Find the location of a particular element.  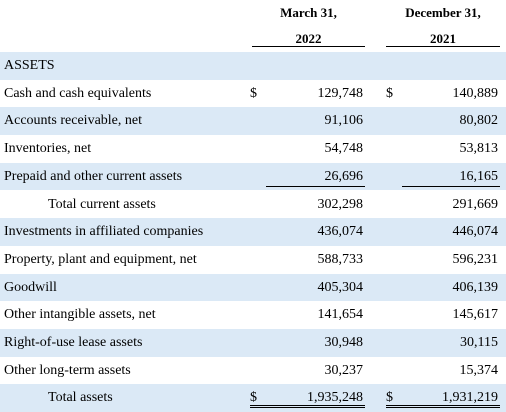

value: 291,669 is located at coordinates (475, 204).